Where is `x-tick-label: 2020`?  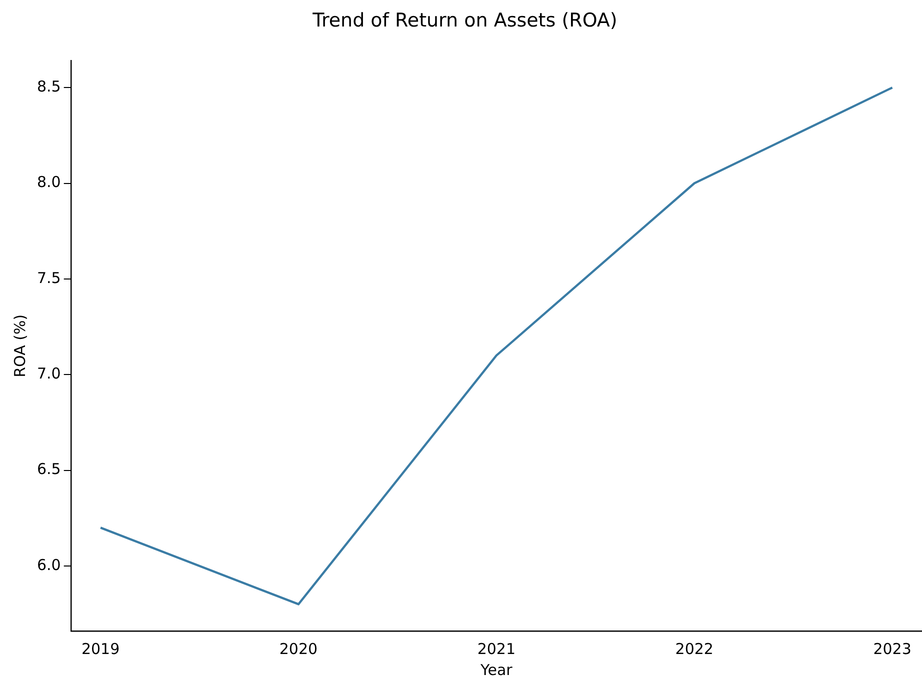 x-tick-label: 2020 is located at coordinates (298, 649).